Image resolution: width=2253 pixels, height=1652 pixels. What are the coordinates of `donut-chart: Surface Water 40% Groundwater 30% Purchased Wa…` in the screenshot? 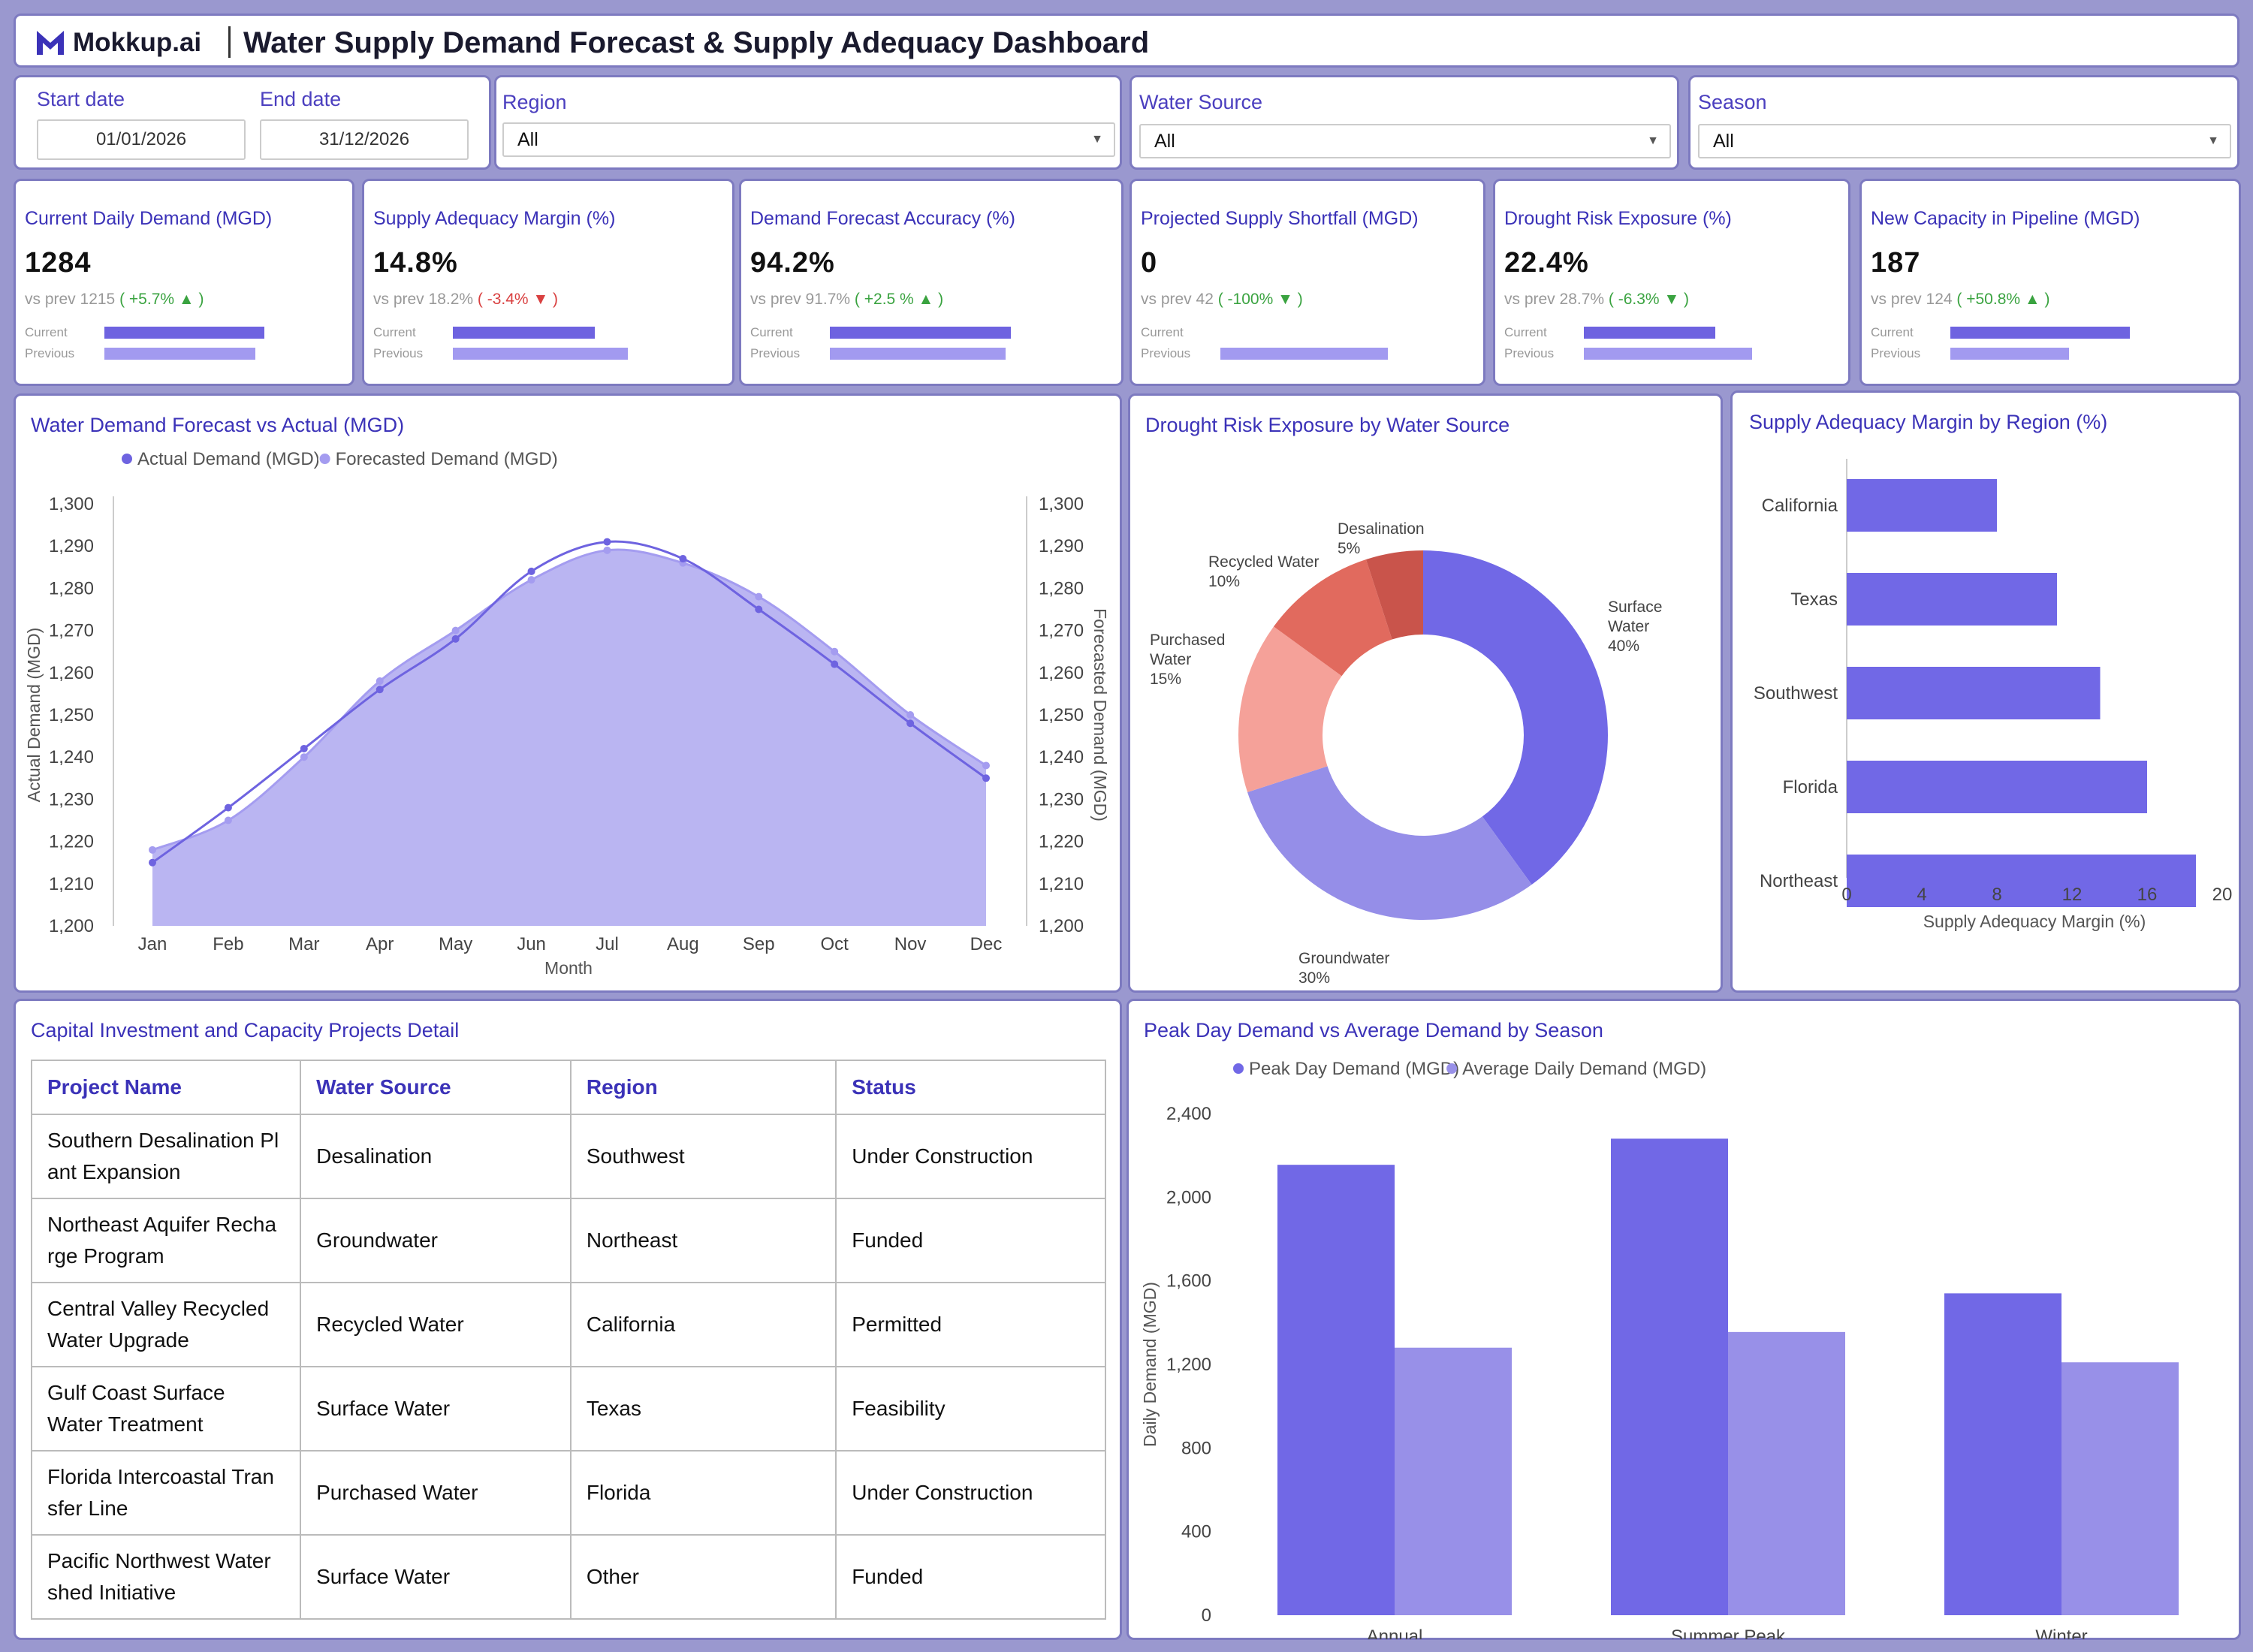 It's located at (1406, 753).